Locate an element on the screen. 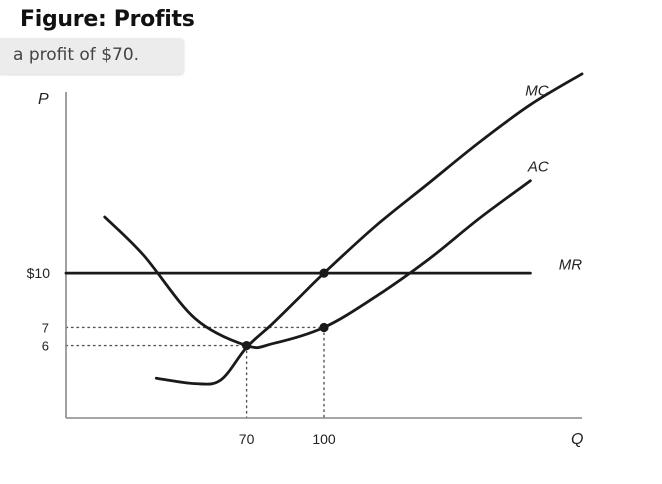  figure-title: Figure: Profits is located at coordinates (107, 19).